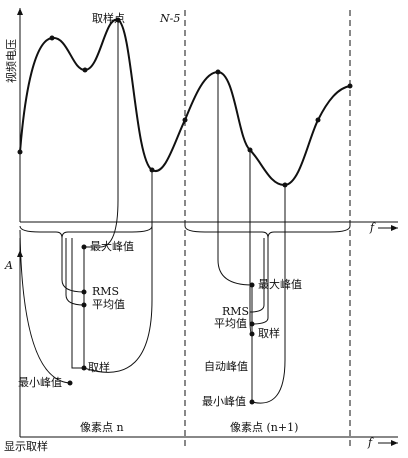  What do you see at coordinates (169, 18) in the screenshot?
I see `n5-label: N-5` at bounding box center [169, 18].